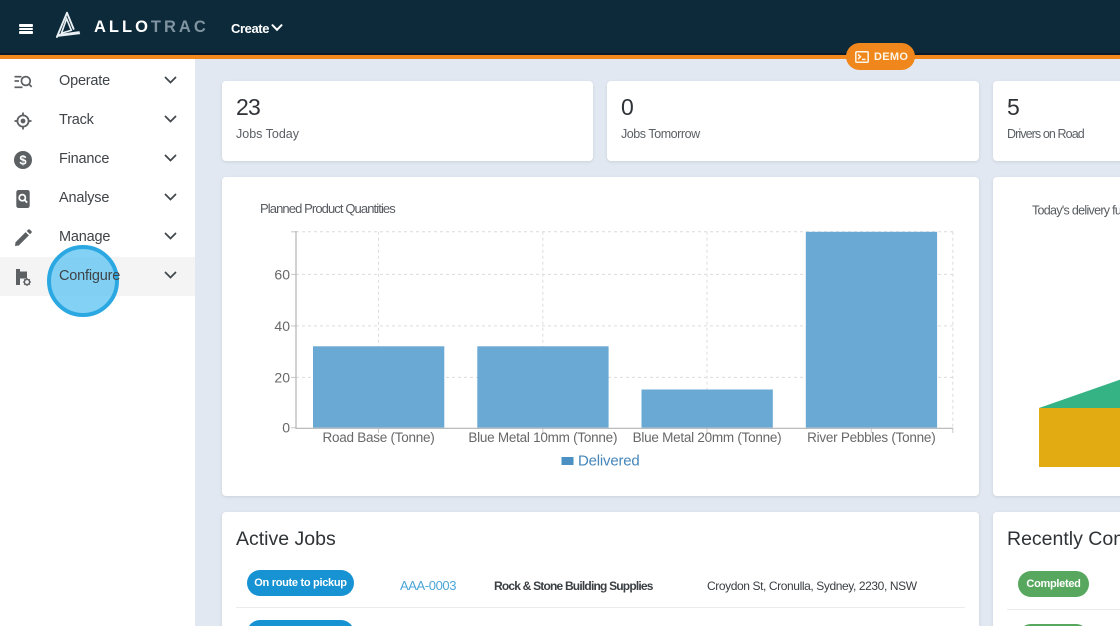 Image resolution: width=1120 pixels, height=626 pixels. What do you see at coordinates (328, 208) in the screenshot?
I see `svg-text: Planned Product Quantities` at bounding box center [328, 208].